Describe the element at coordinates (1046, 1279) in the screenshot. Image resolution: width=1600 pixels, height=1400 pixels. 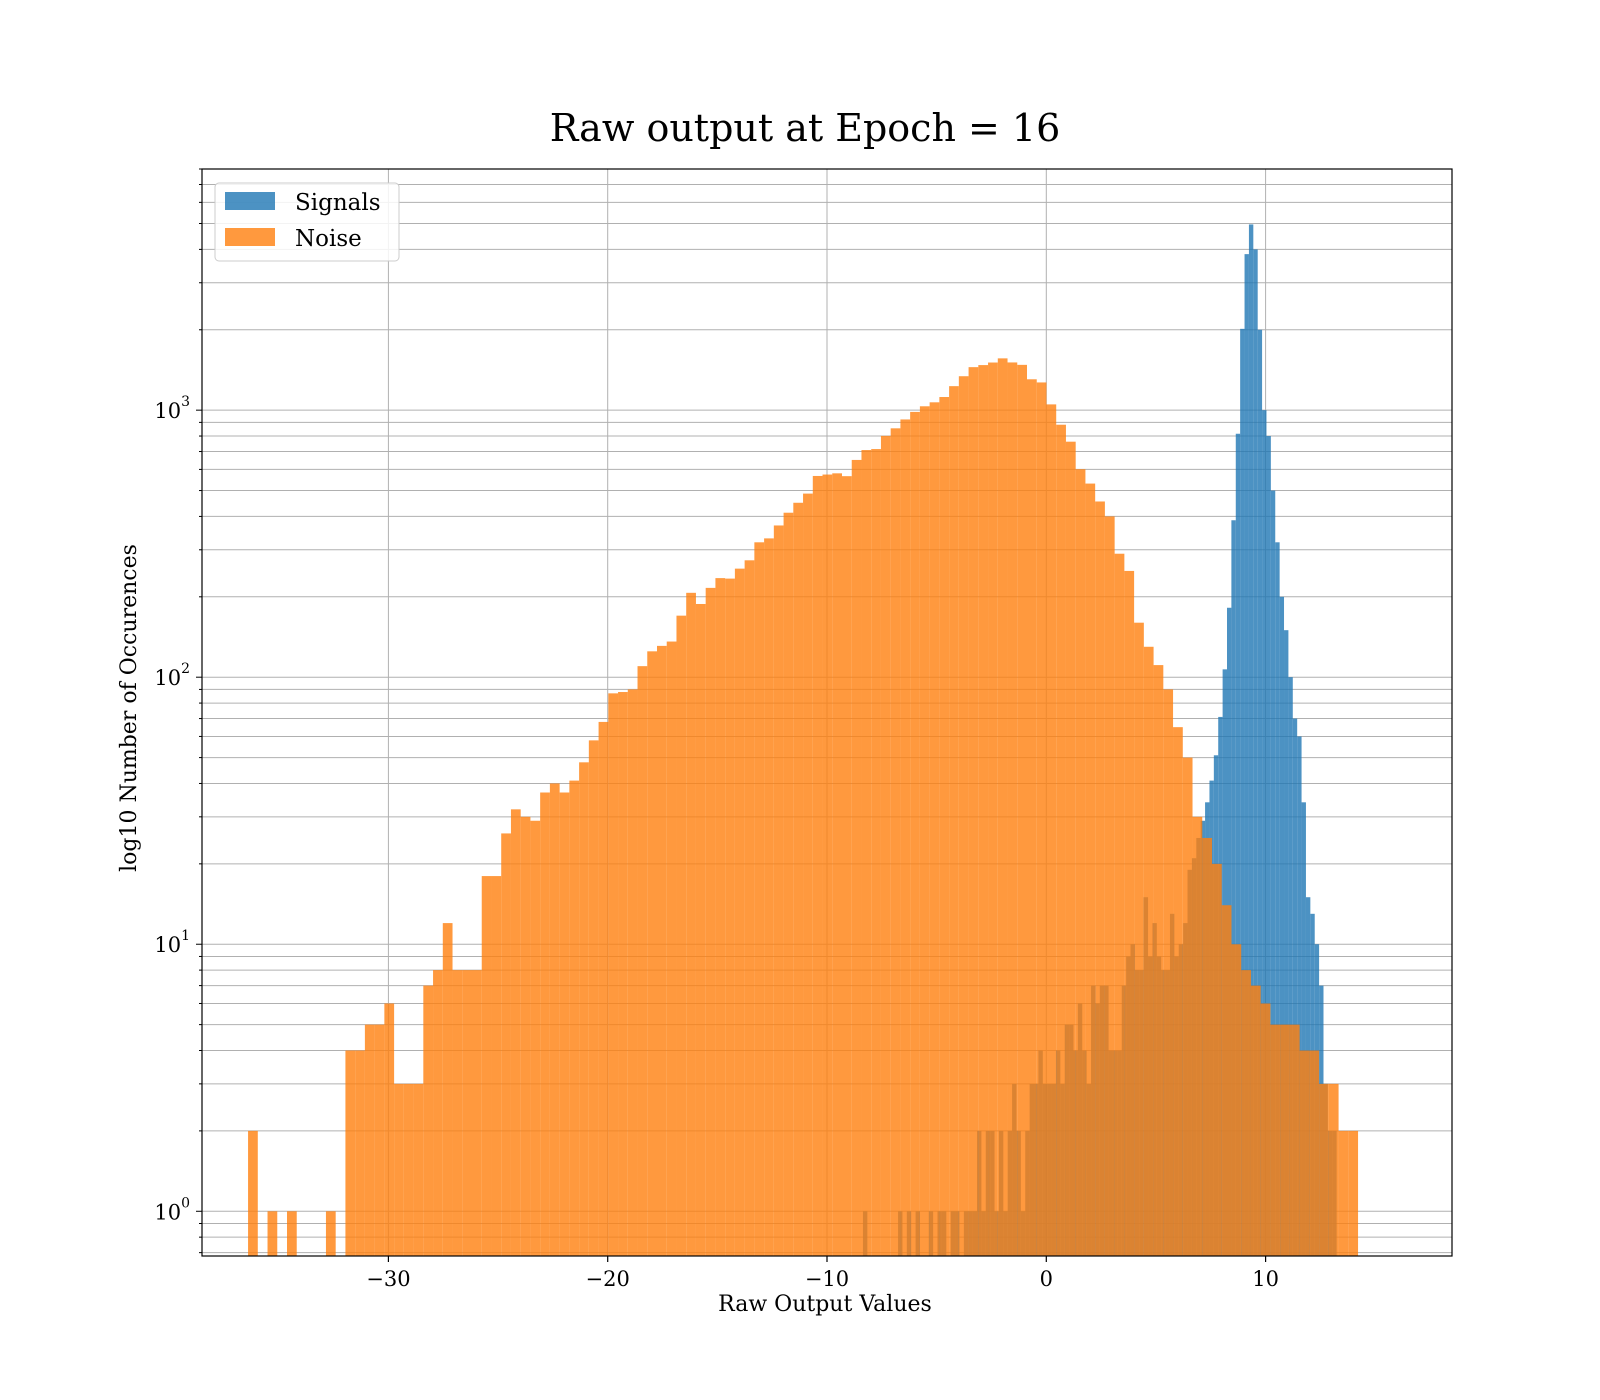
I see `x-tick-label: 0` at that location.